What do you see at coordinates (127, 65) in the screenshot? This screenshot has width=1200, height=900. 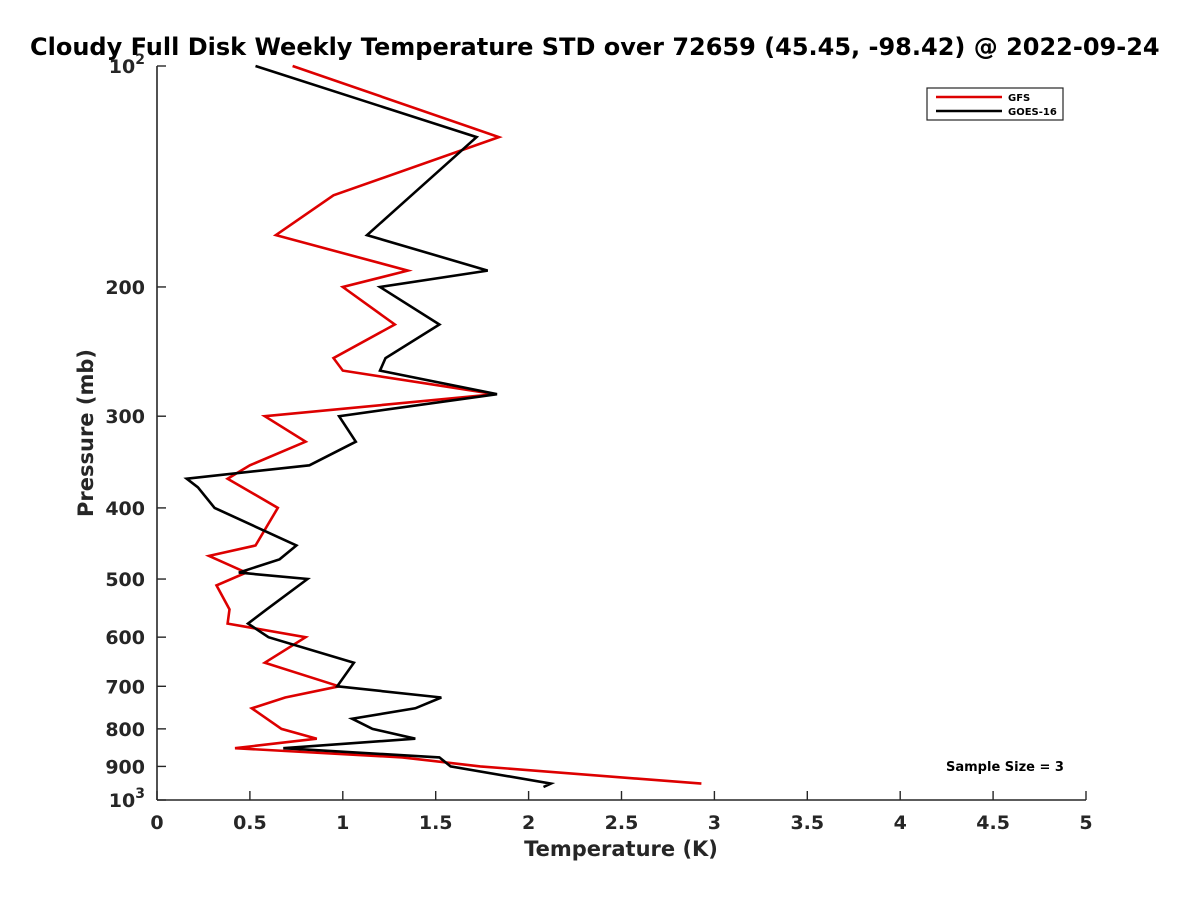 I see `y-tick-label: 10²` at bounding box center [127, 65].